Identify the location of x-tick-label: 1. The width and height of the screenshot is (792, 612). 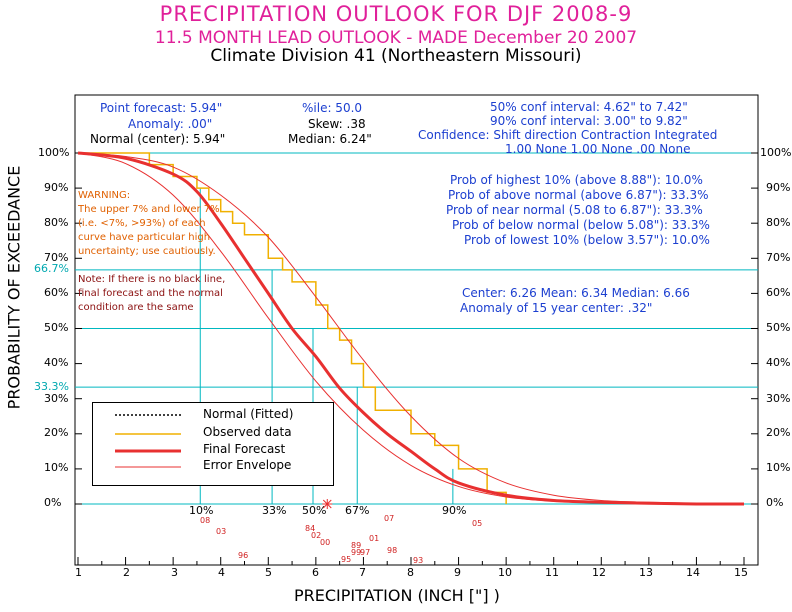
(78, 572).